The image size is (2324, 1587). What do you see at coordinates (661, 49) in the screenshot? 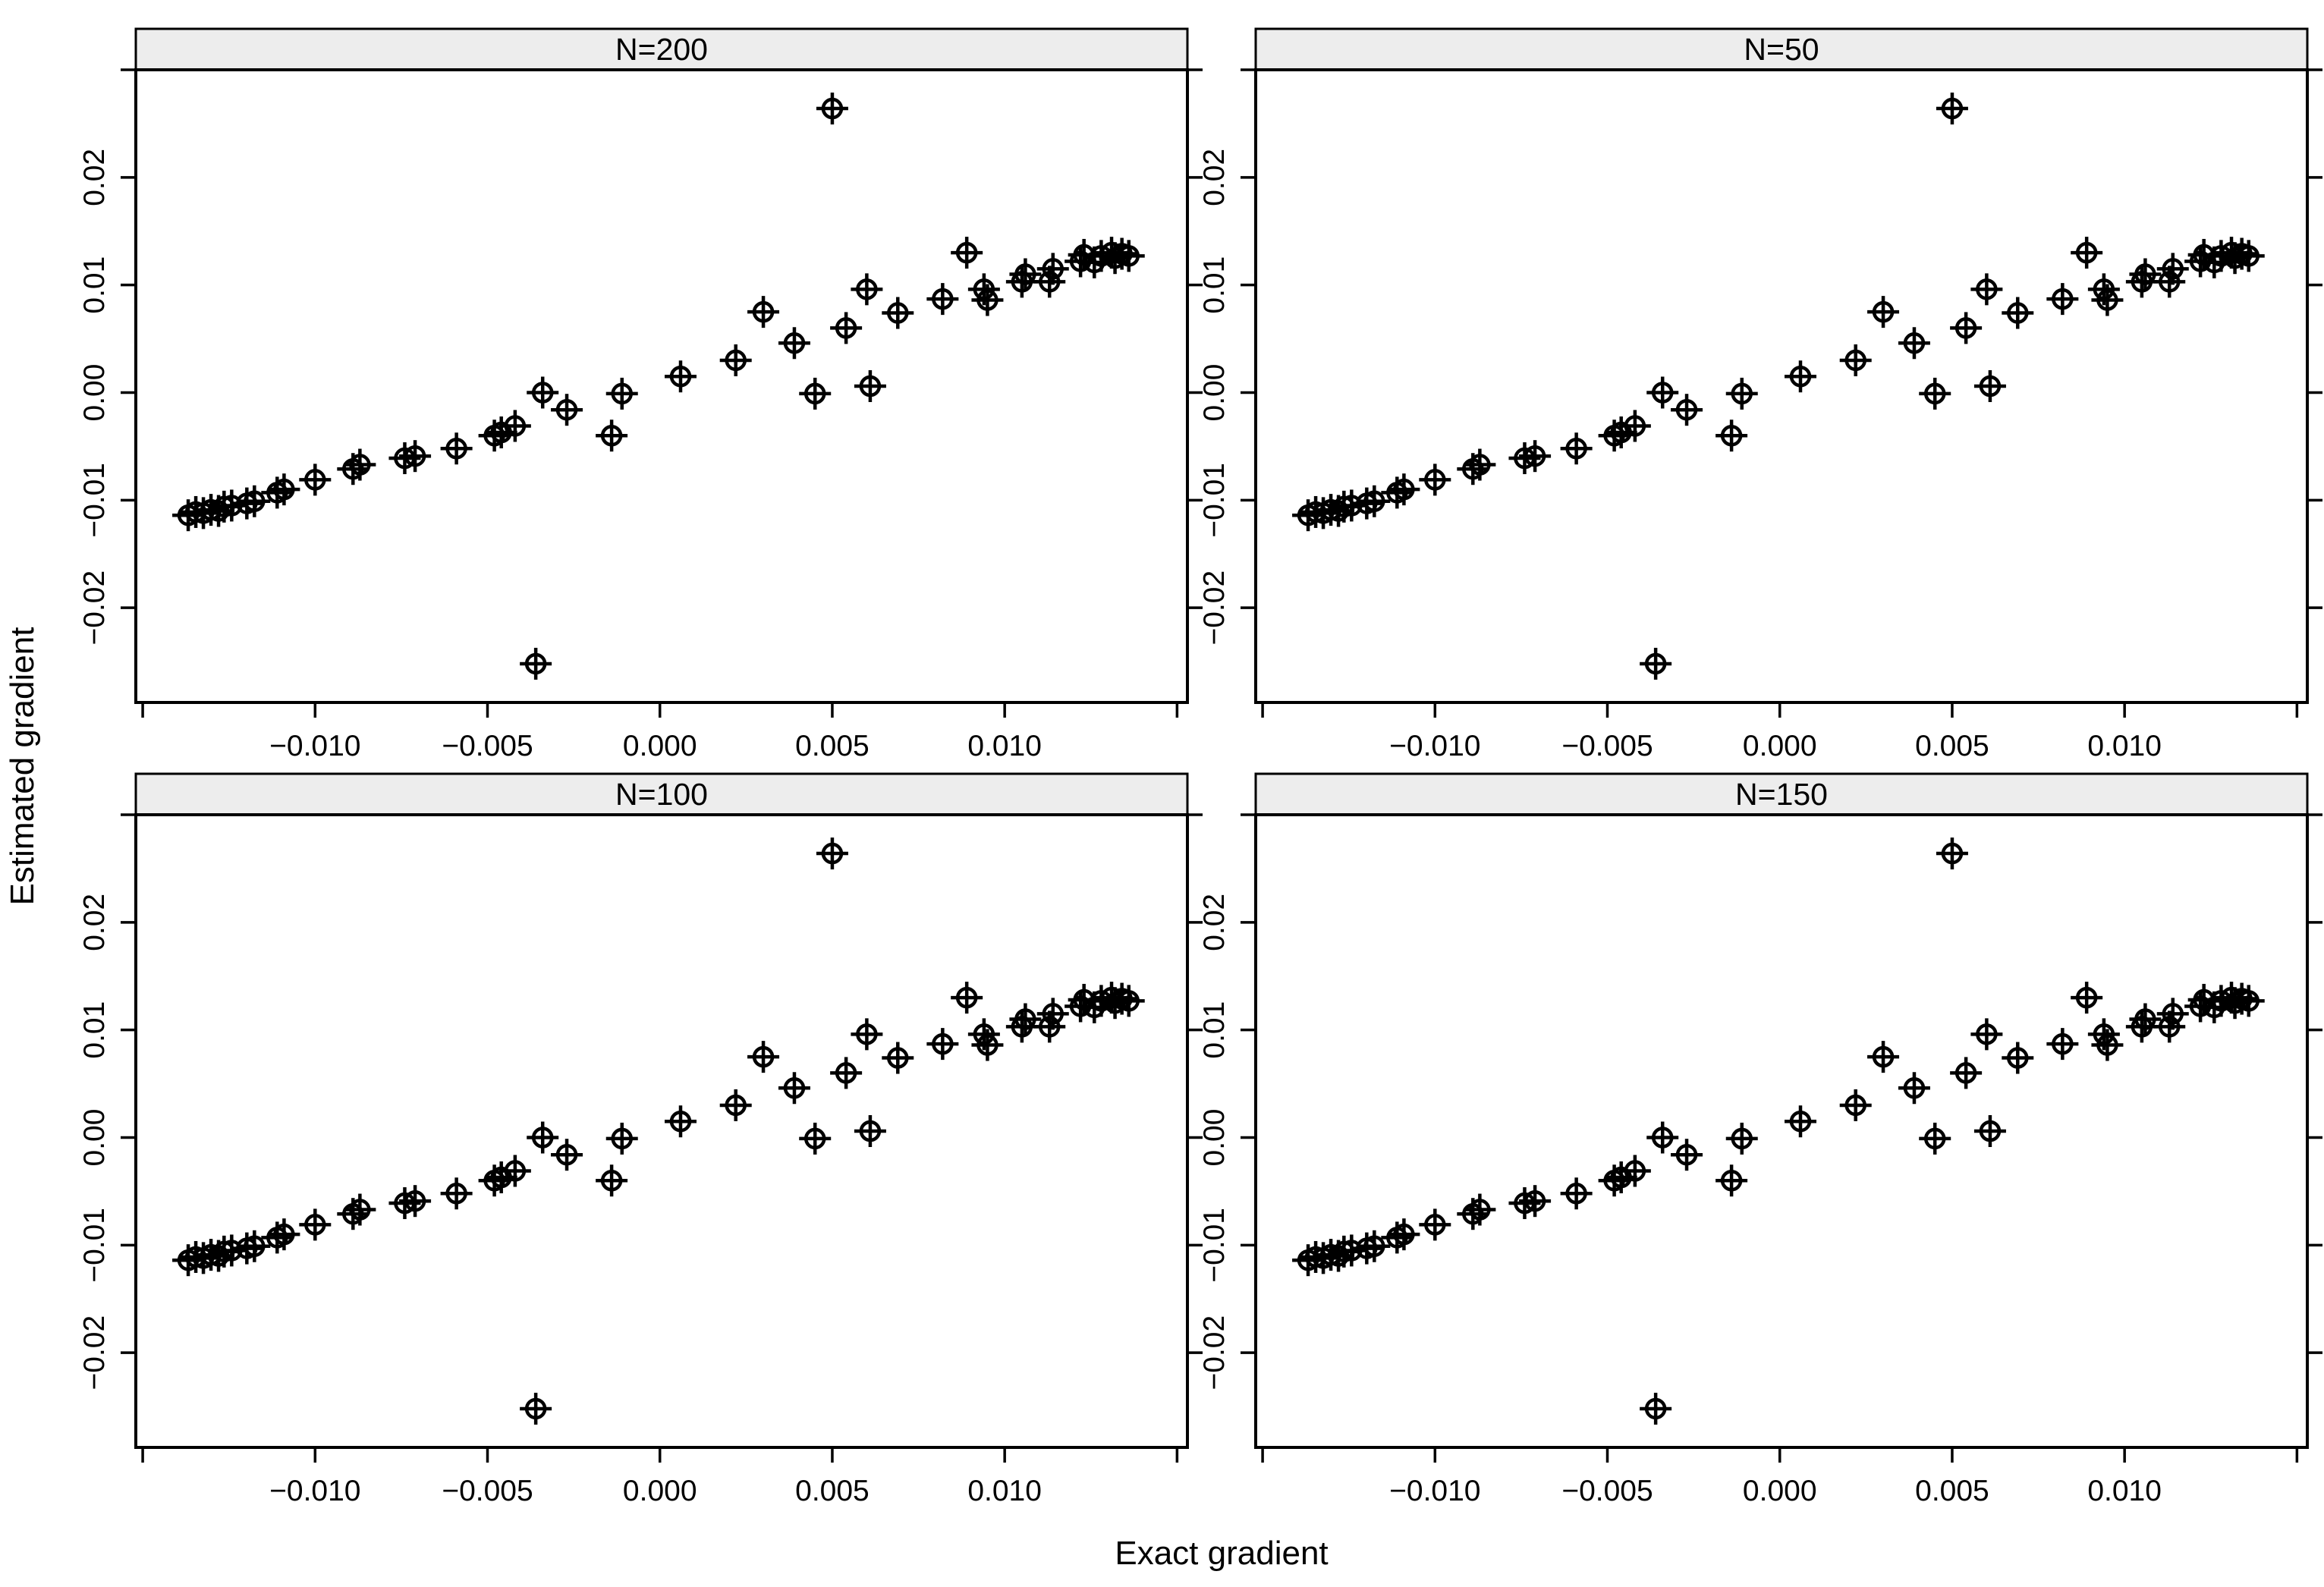
I see `strip-label: N=200` at bounding box center [661, 49].